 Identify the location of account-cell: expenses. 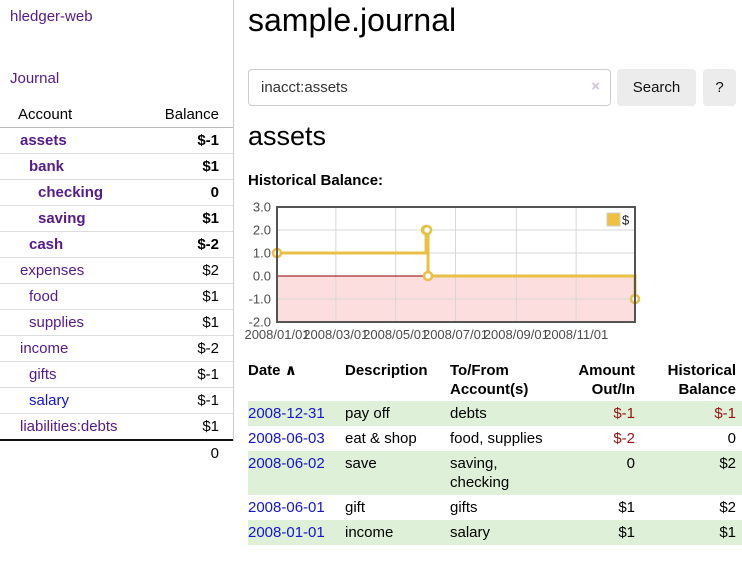
(74, 270).